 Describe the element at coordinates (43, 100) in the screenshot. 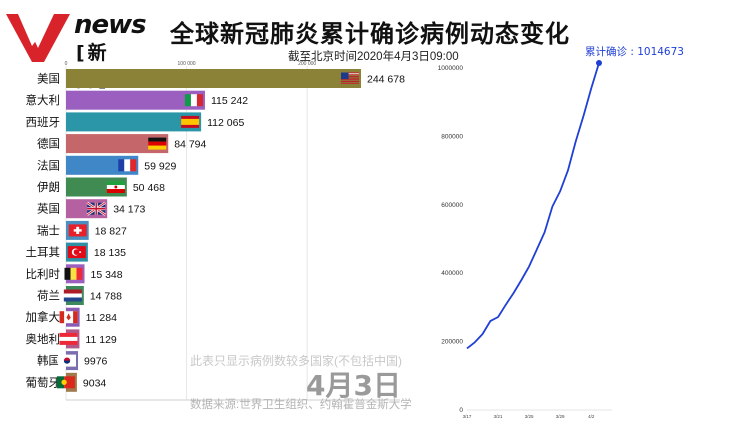

I see `bar-category-label: 意大利` at that location.